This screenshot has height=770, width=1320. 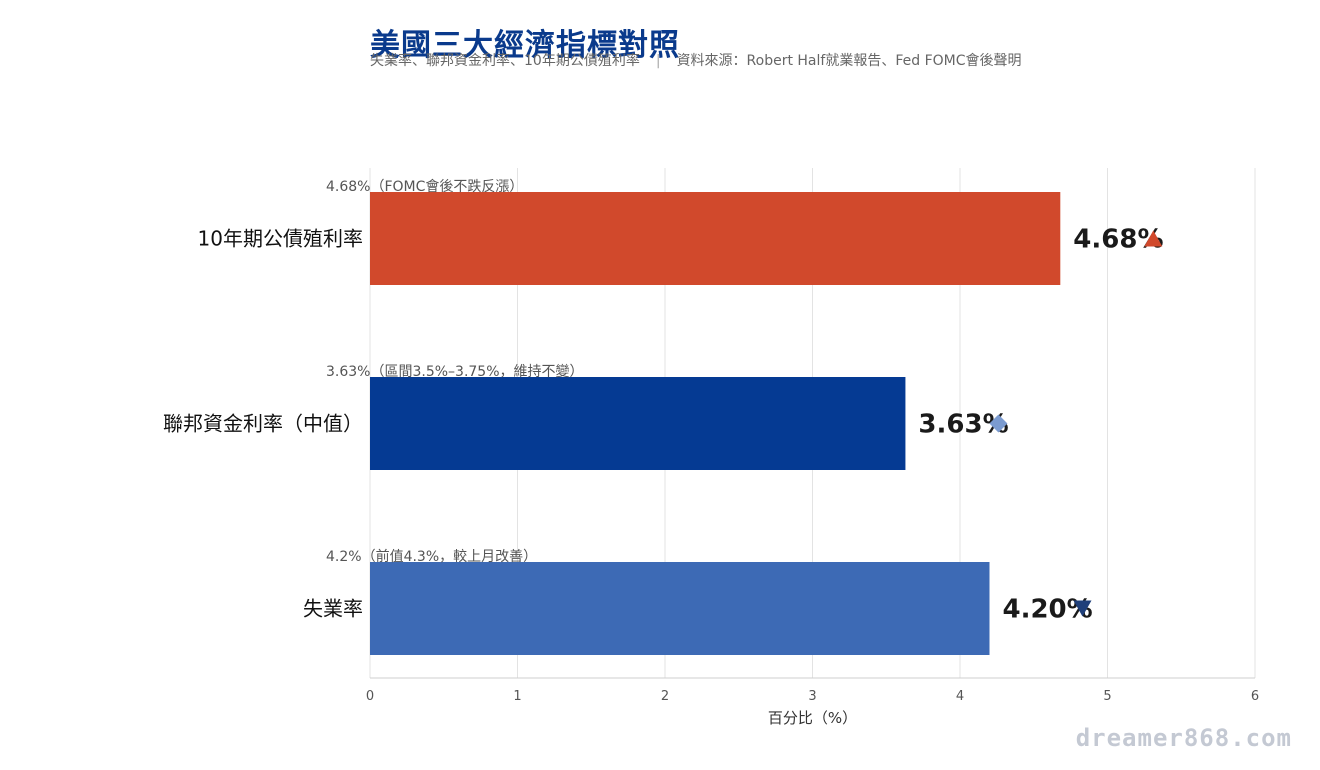 What do you see at coordinates (812, 718) in the screenshot?
I see `x-axis-title: 百分比（%）` at bounding box center [812, 718].